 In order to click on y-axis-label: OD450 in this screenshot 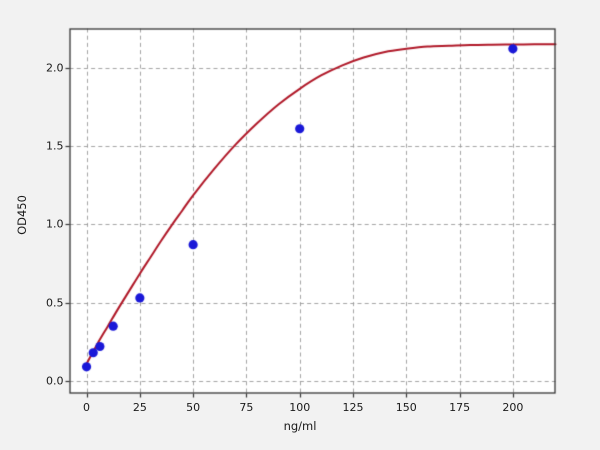, I will do `click(22, 215)`.